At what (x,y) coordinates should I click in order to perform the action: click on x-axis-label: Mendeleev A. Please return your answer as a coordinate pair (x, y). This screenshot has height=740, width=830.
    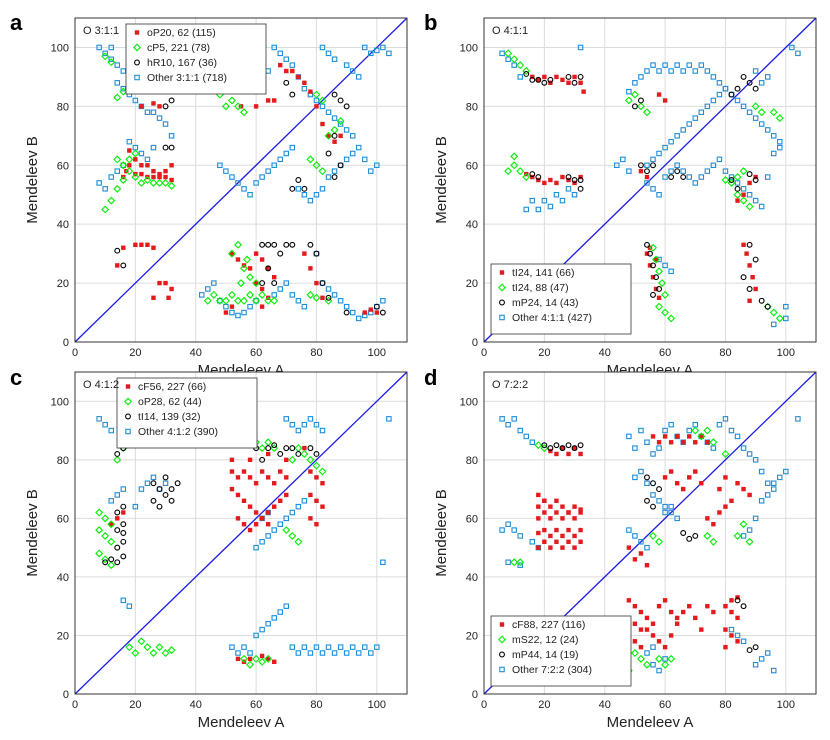
    Looking at the image, I should click on (650, 722).